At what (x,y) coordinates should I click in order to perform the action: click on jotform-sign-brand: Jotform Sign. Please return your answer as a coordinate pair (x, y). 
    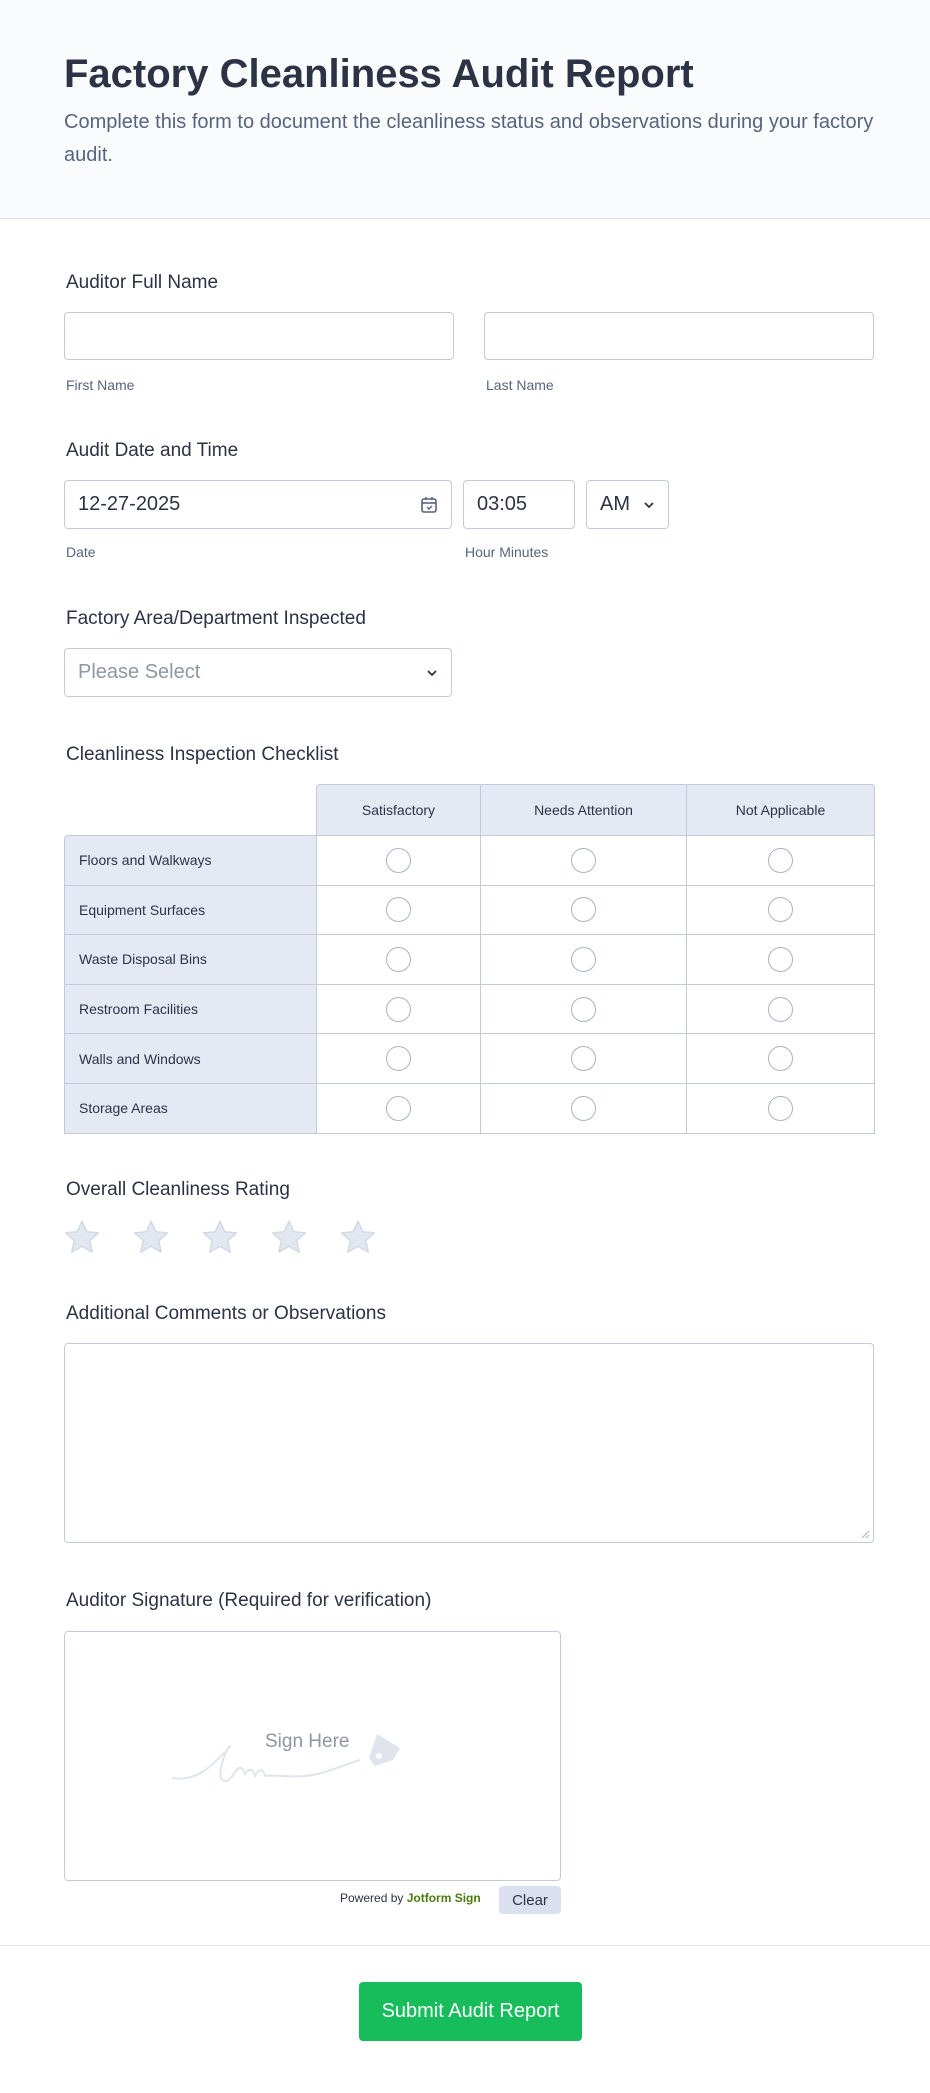
    Looking at the image, I should click on (443, 1898).